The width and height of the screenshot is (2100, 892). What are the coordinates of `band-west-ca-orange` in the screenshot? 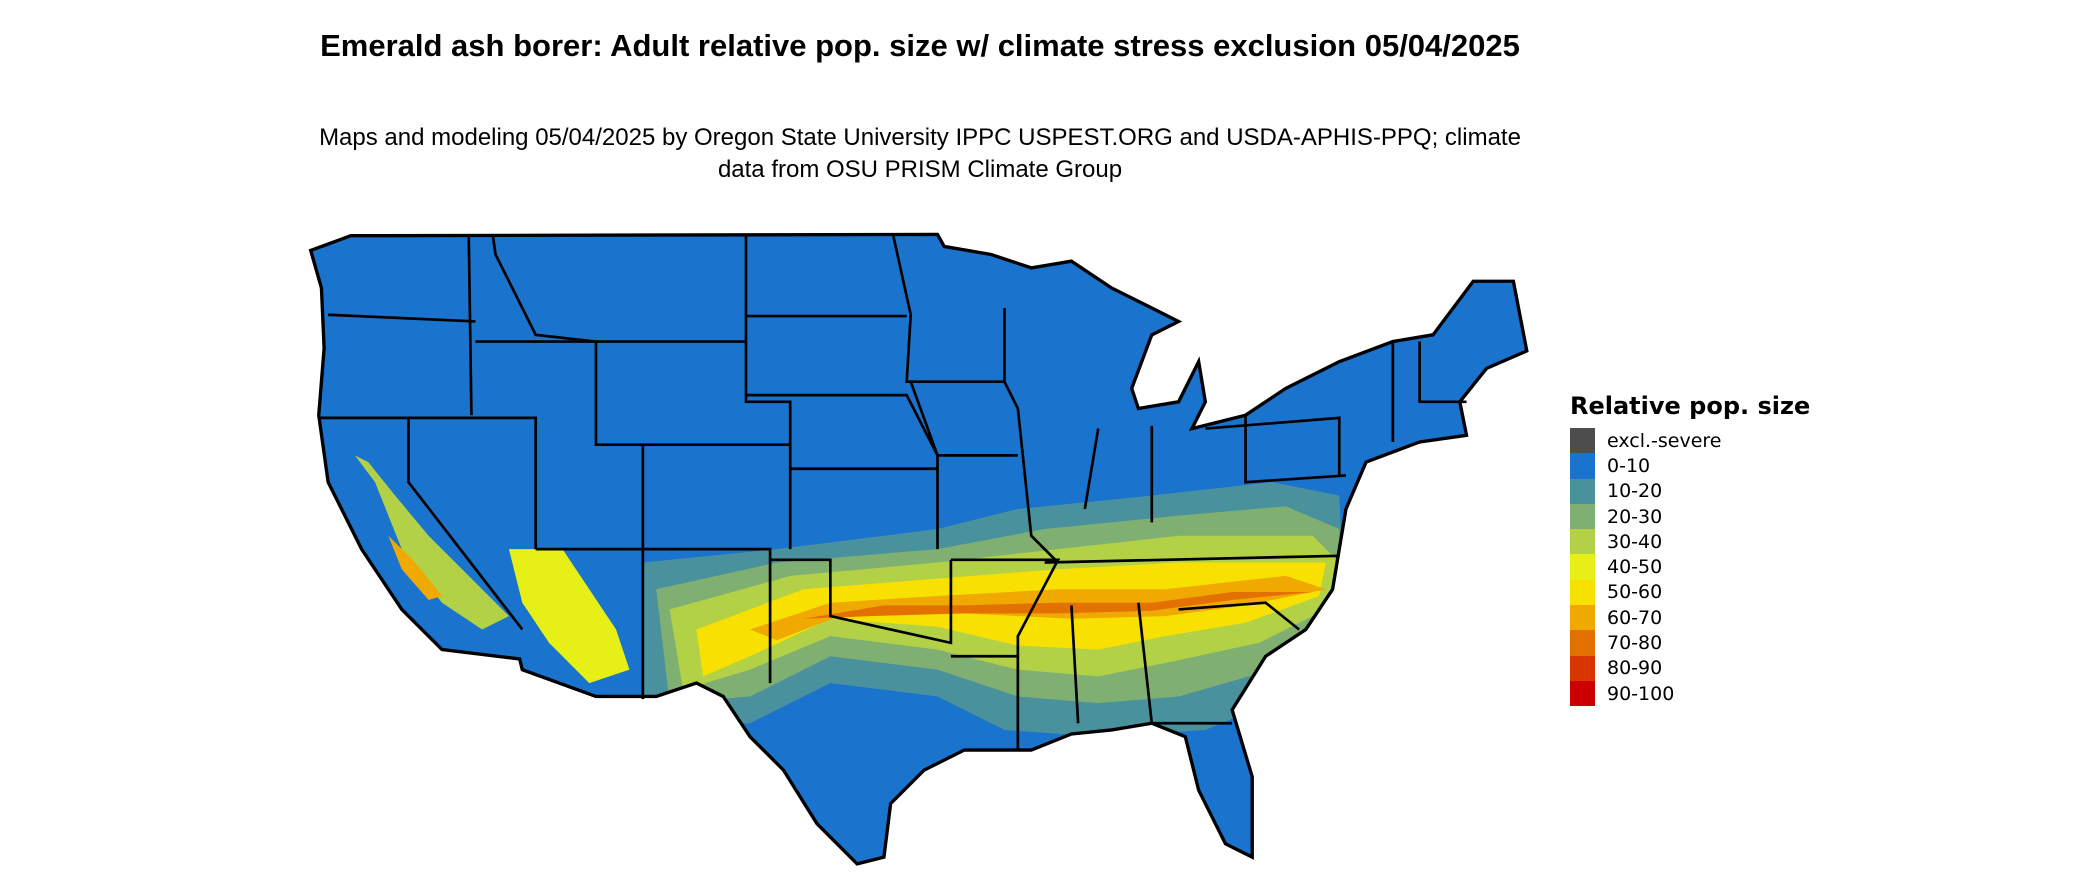 It's located at (415, 568).